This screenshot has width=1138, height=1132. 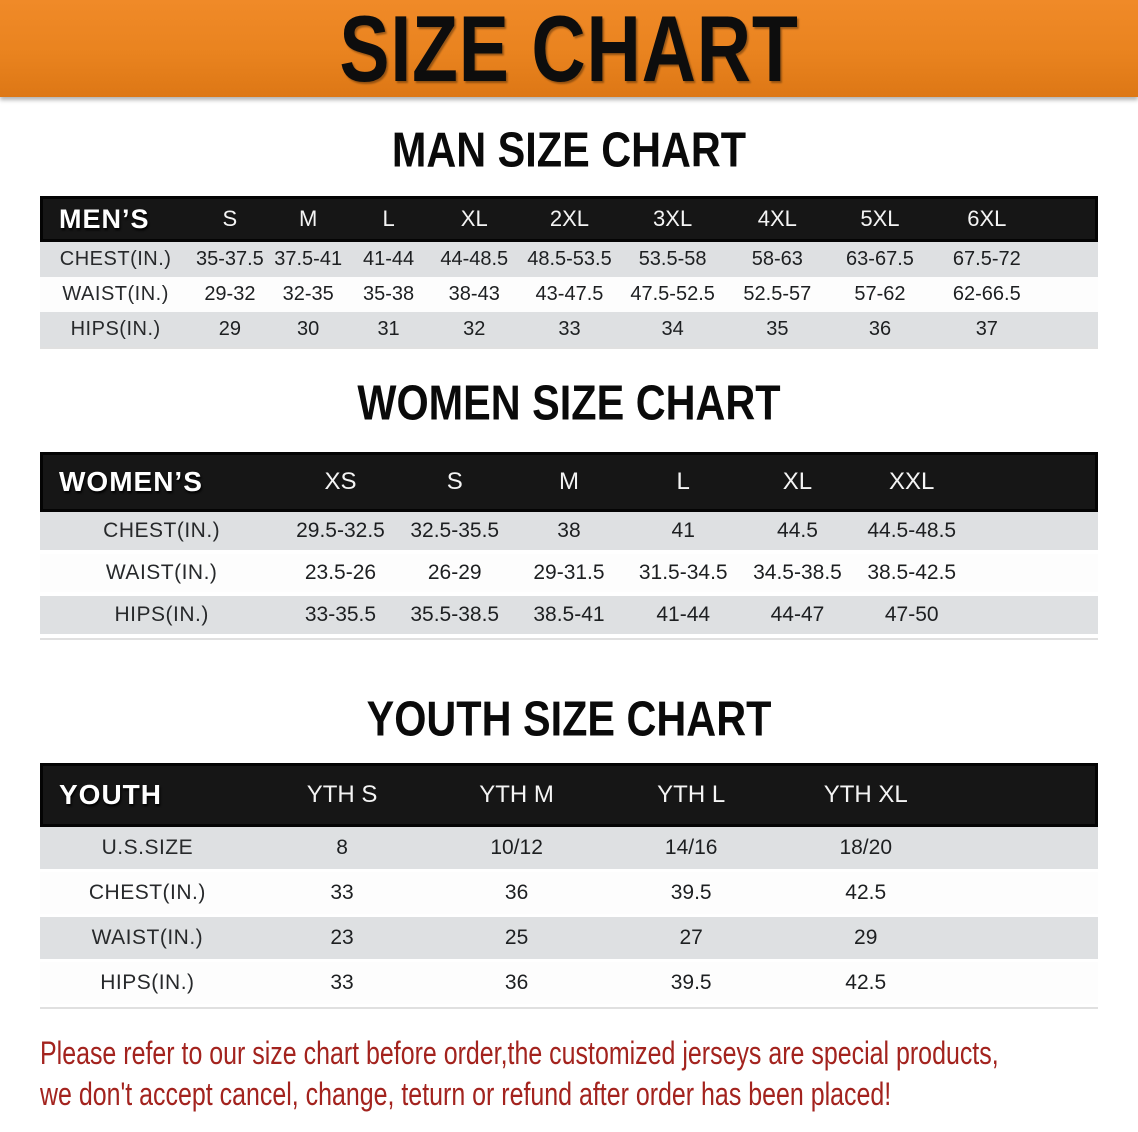 What do you see at coordinates (388, 329) in the screenshot?
I see `size-value-cell: 31` at bounding box center [388, 329].